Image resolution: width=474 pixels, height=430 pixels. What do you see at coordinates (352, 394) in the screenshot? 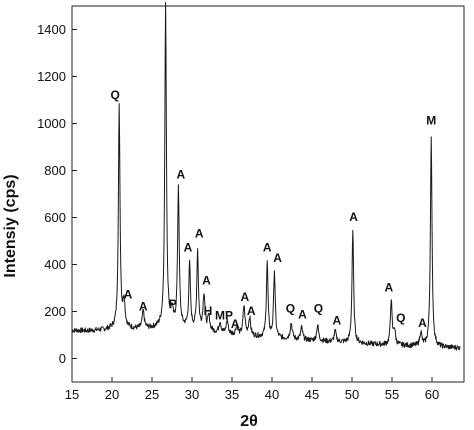
I see `x-tick-label: 50` at bounding box center [352, 394].